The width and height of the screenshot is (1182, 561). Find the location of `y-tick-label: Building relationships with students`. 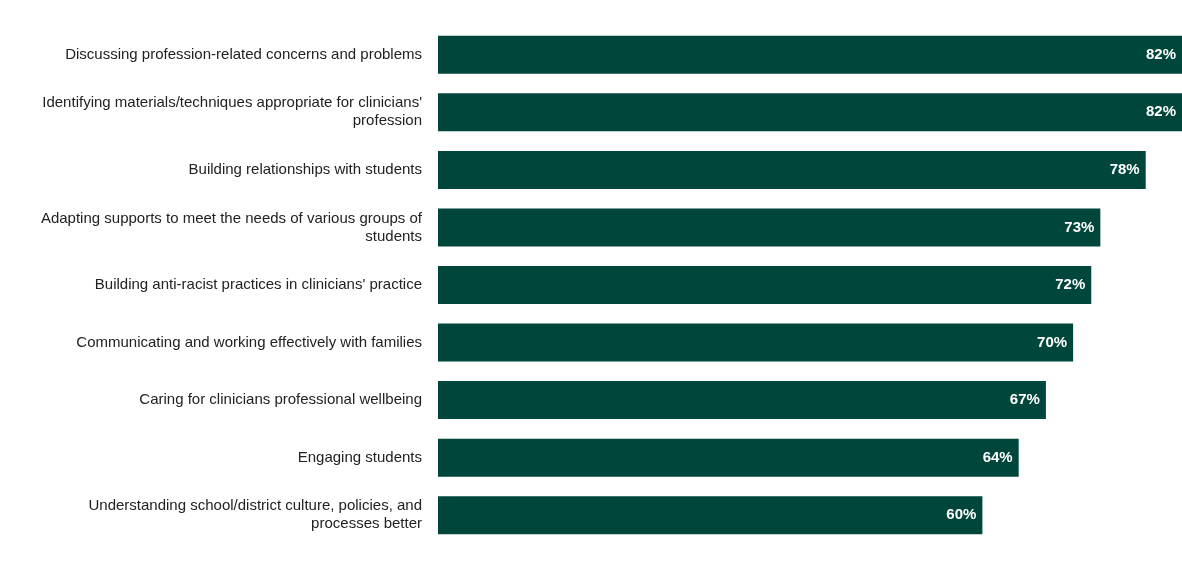

y-tick-label: Building relationships with students is located at coordinates (305, 169).